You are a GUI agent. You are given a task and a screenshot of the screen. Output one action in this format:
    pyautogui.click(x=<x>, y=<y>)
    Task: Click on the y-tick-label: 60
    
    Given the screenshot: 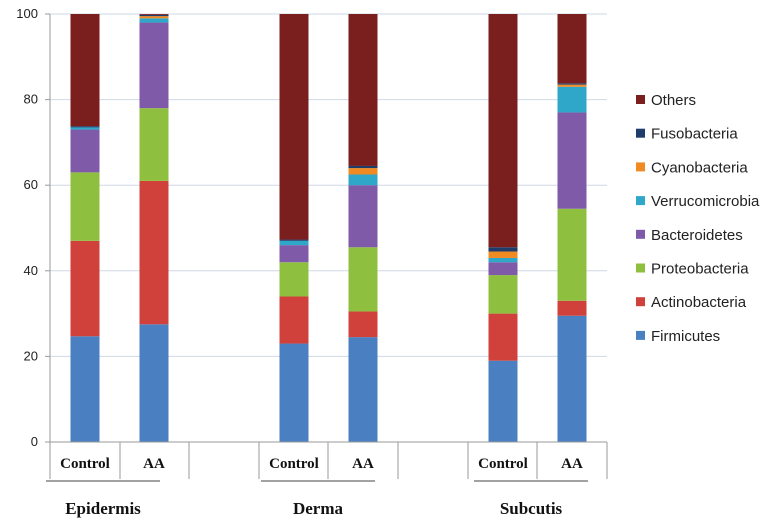 What is the action you would take?
    pyautogui.click(x=31, y=184)
    